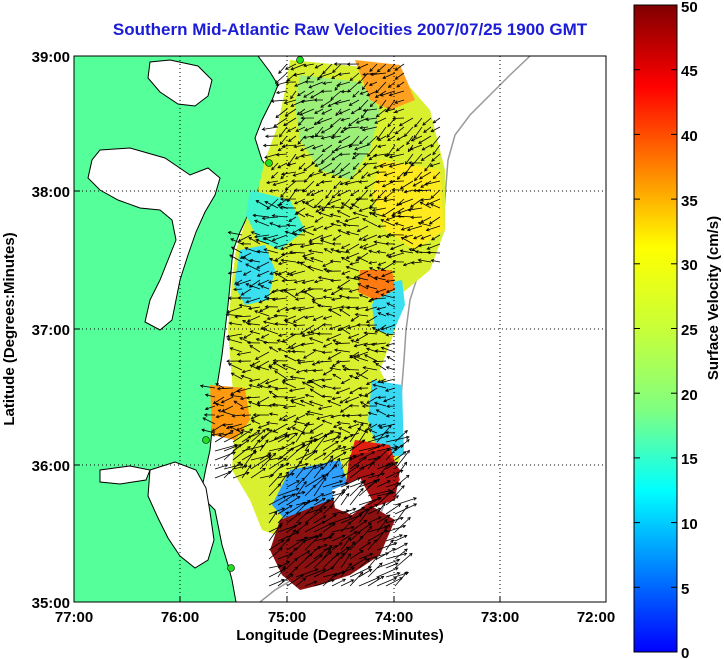 The image size is (724, 659). I want to click on y-axis-label: Latitude (Degrees:Minutes), so click(9, 328).